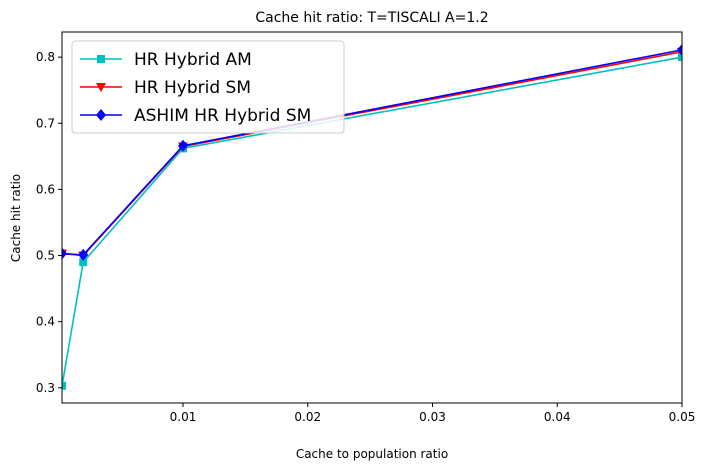 The height and width of the screenshot is (470, 706). What do you see at coordinates (45, 57) in the screenshot?
I see `y-tick-label: 0.8` at bounding box center [45, 57].